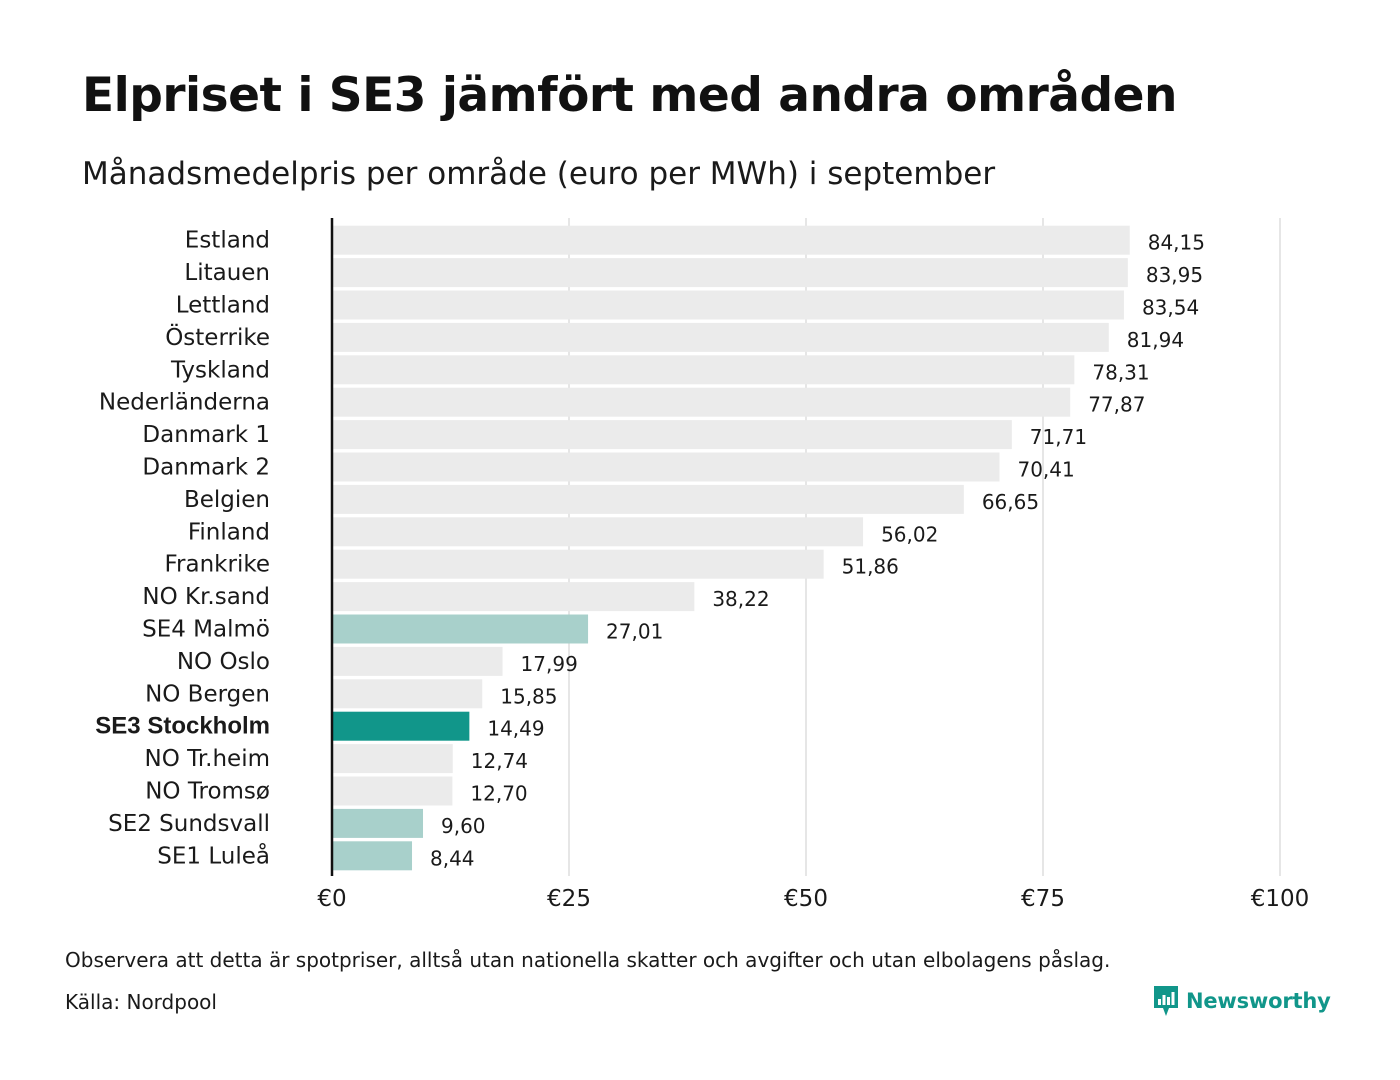 The width and height of the screenshot is (1400, 1080). Describe the element at coordinates (452, 858) in the screenshot. I see `value-label: 8,44` at that location.